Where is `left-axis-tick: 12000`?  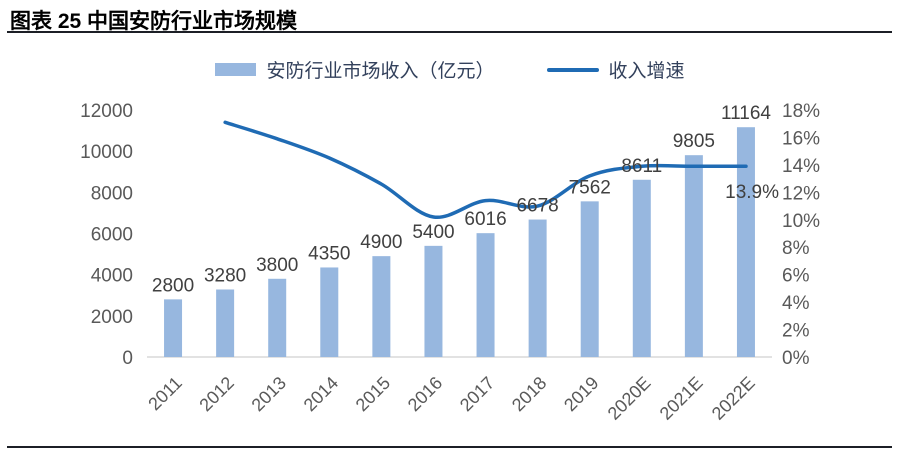
left-axis-tick: 12000 is located at coordinates (106, 111).